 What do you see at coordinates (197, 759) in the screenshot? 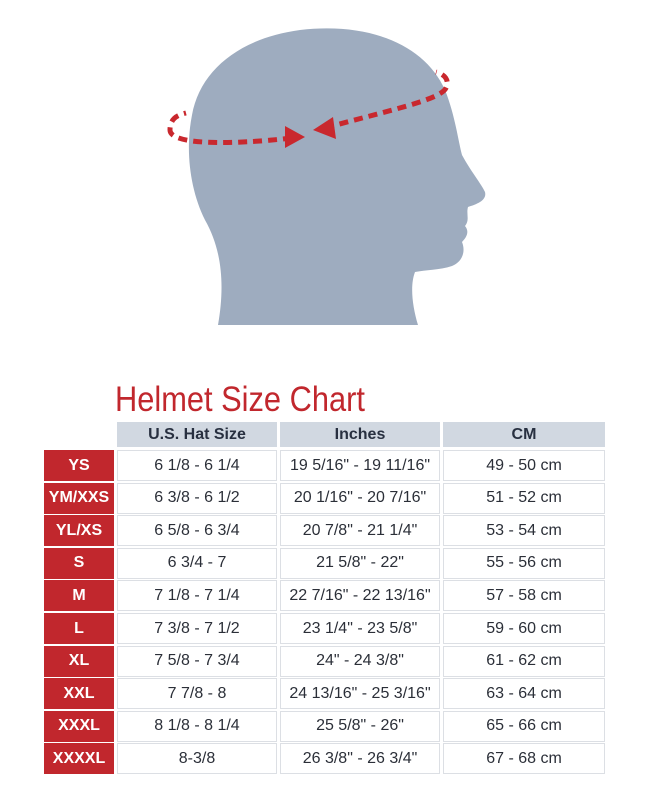
I see `hat-size-cell: 8-3/8` at bounding box center [197, 759].